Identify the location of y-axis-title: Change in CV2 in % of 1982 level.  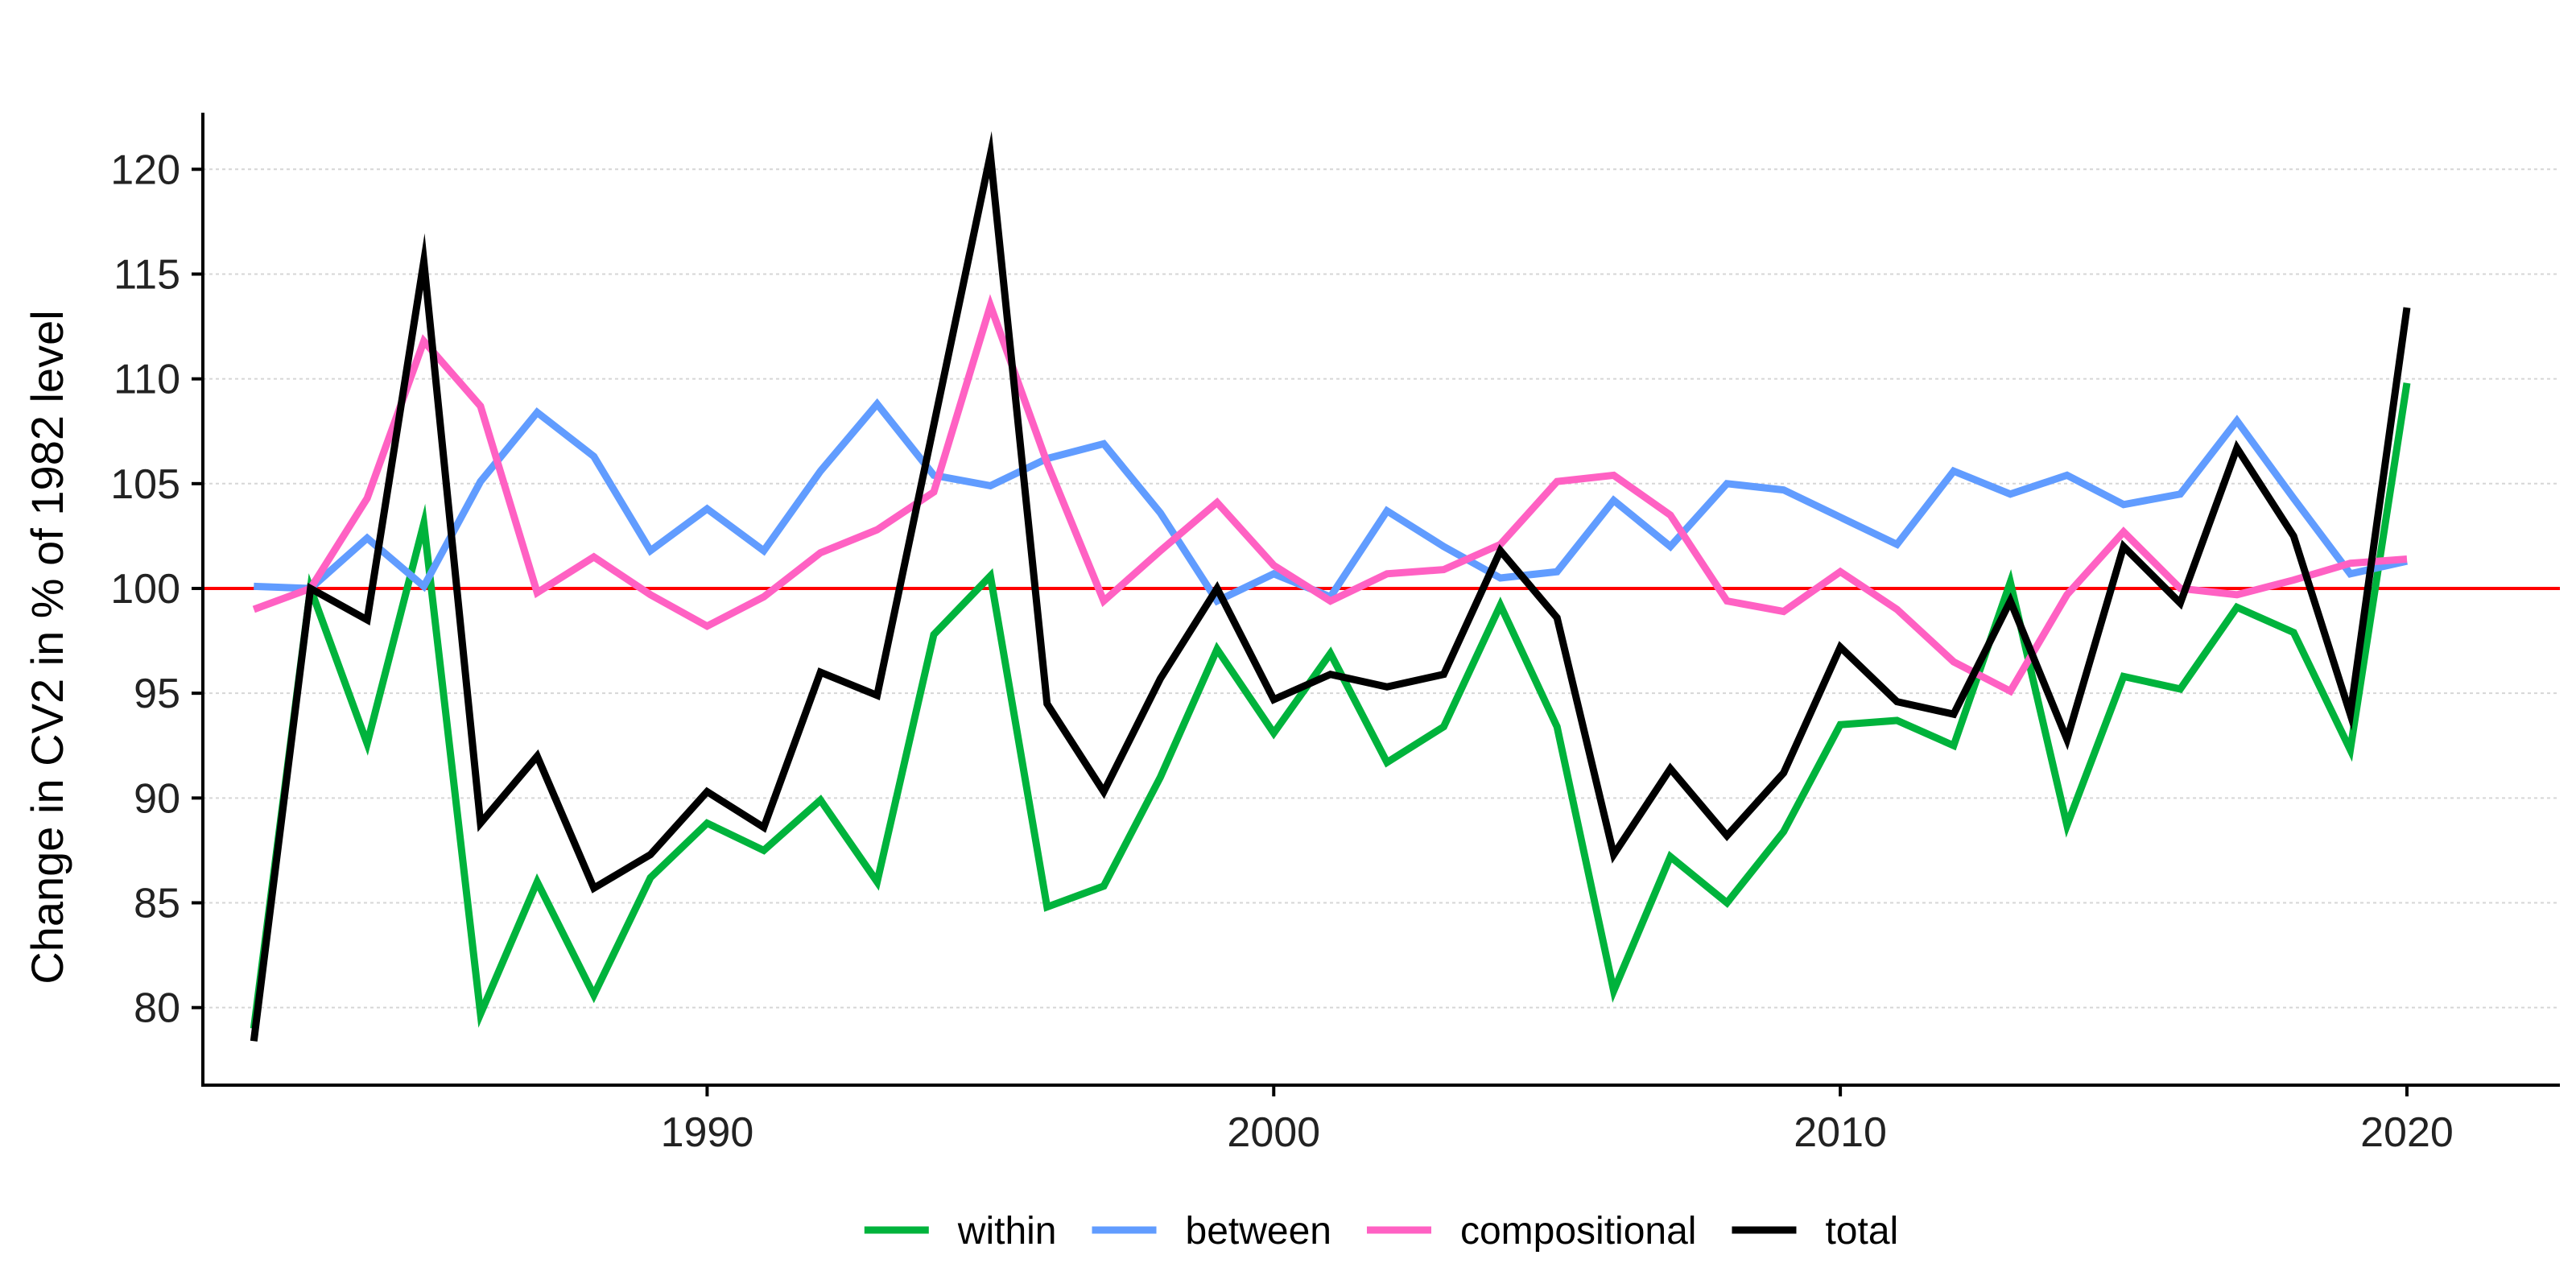
(47, 647).